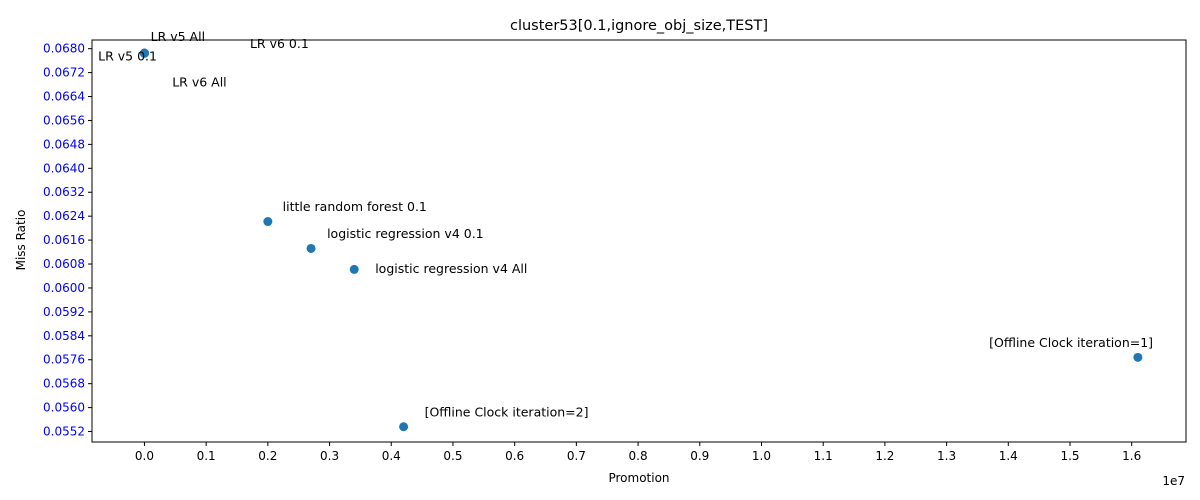  I want to click on point-label: little random forest 0.1, so click(355, 206).